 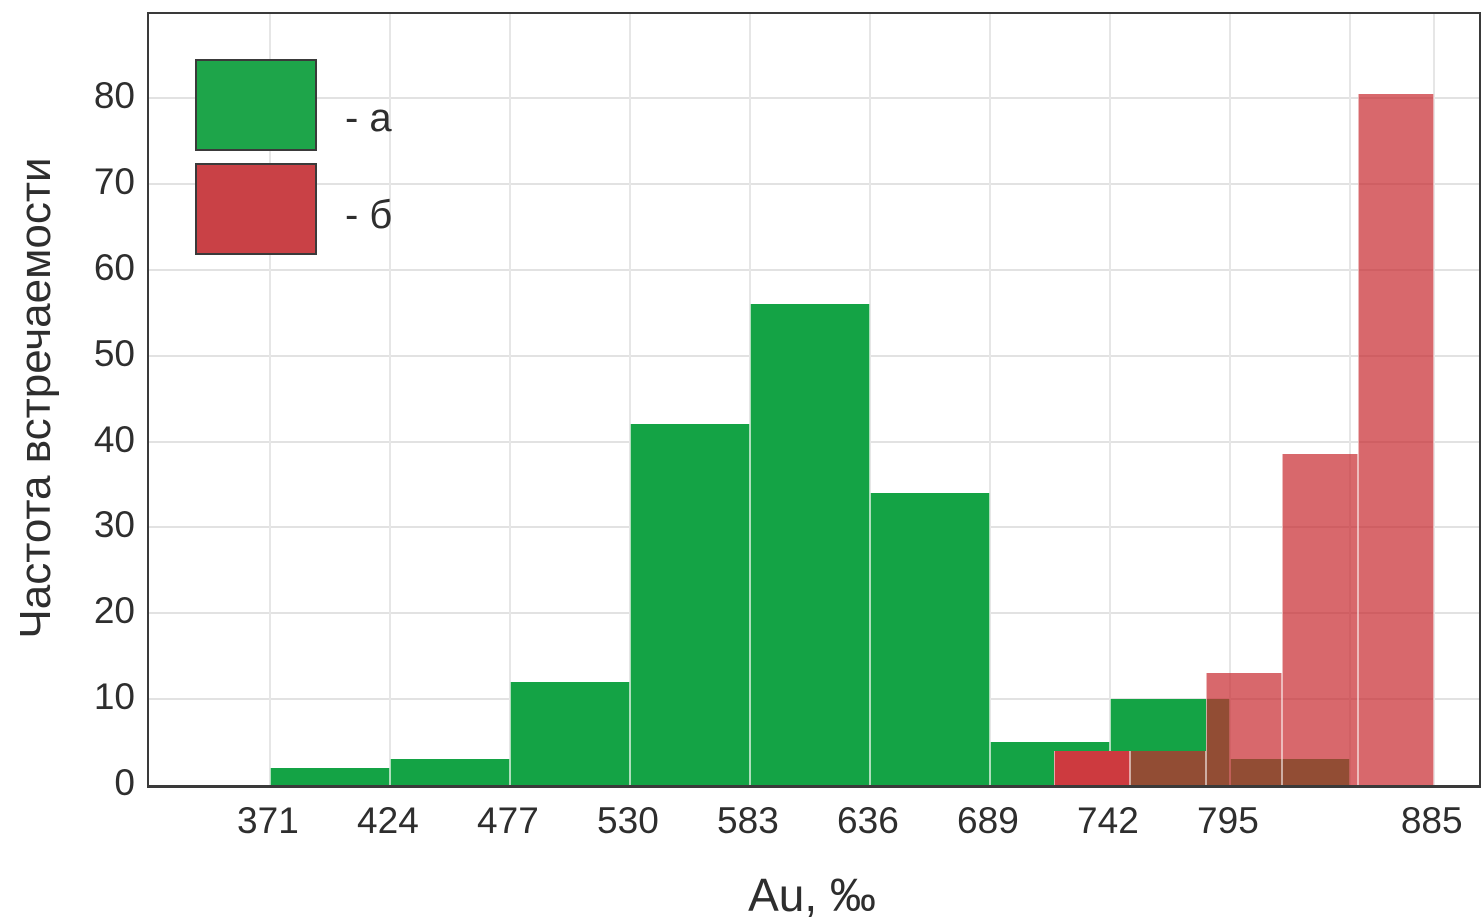 I want to click on x-tick-label-530: 530, so click(x=628, y=820).